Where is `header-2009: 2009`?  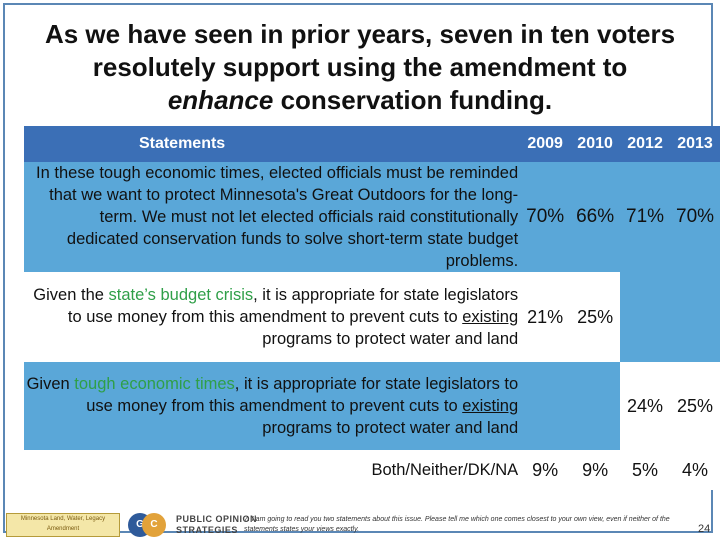 header-2009: 2009 is located at coordinates (545, 144).